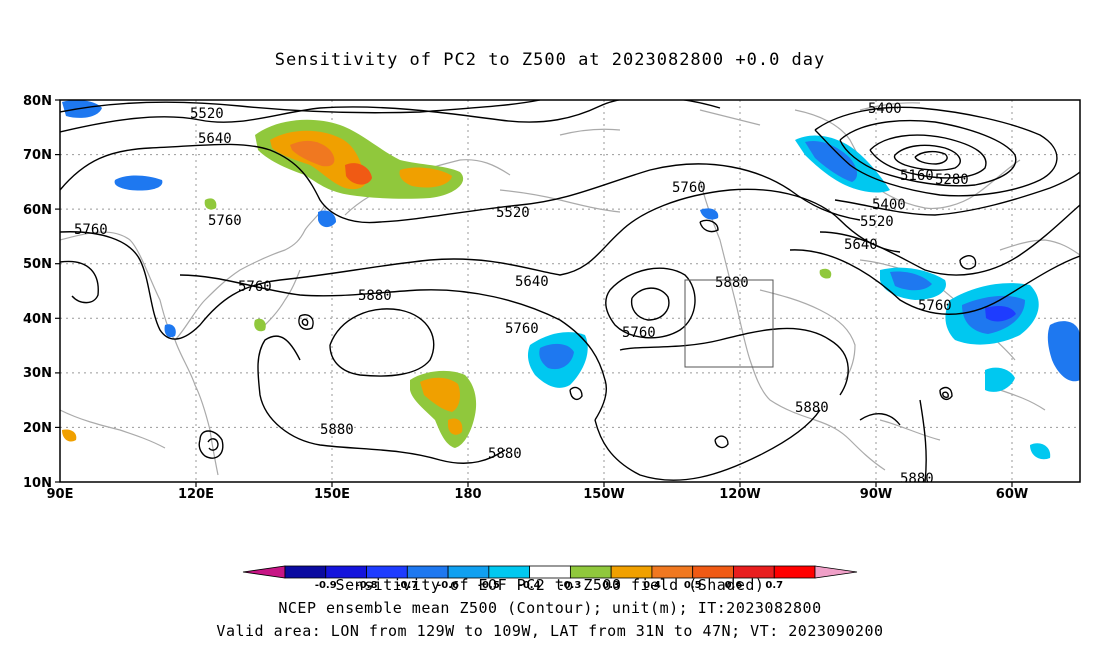 The image size is (1100, 650). I want to click on colorbar-tick-label: -0.8, so click(367, 585).